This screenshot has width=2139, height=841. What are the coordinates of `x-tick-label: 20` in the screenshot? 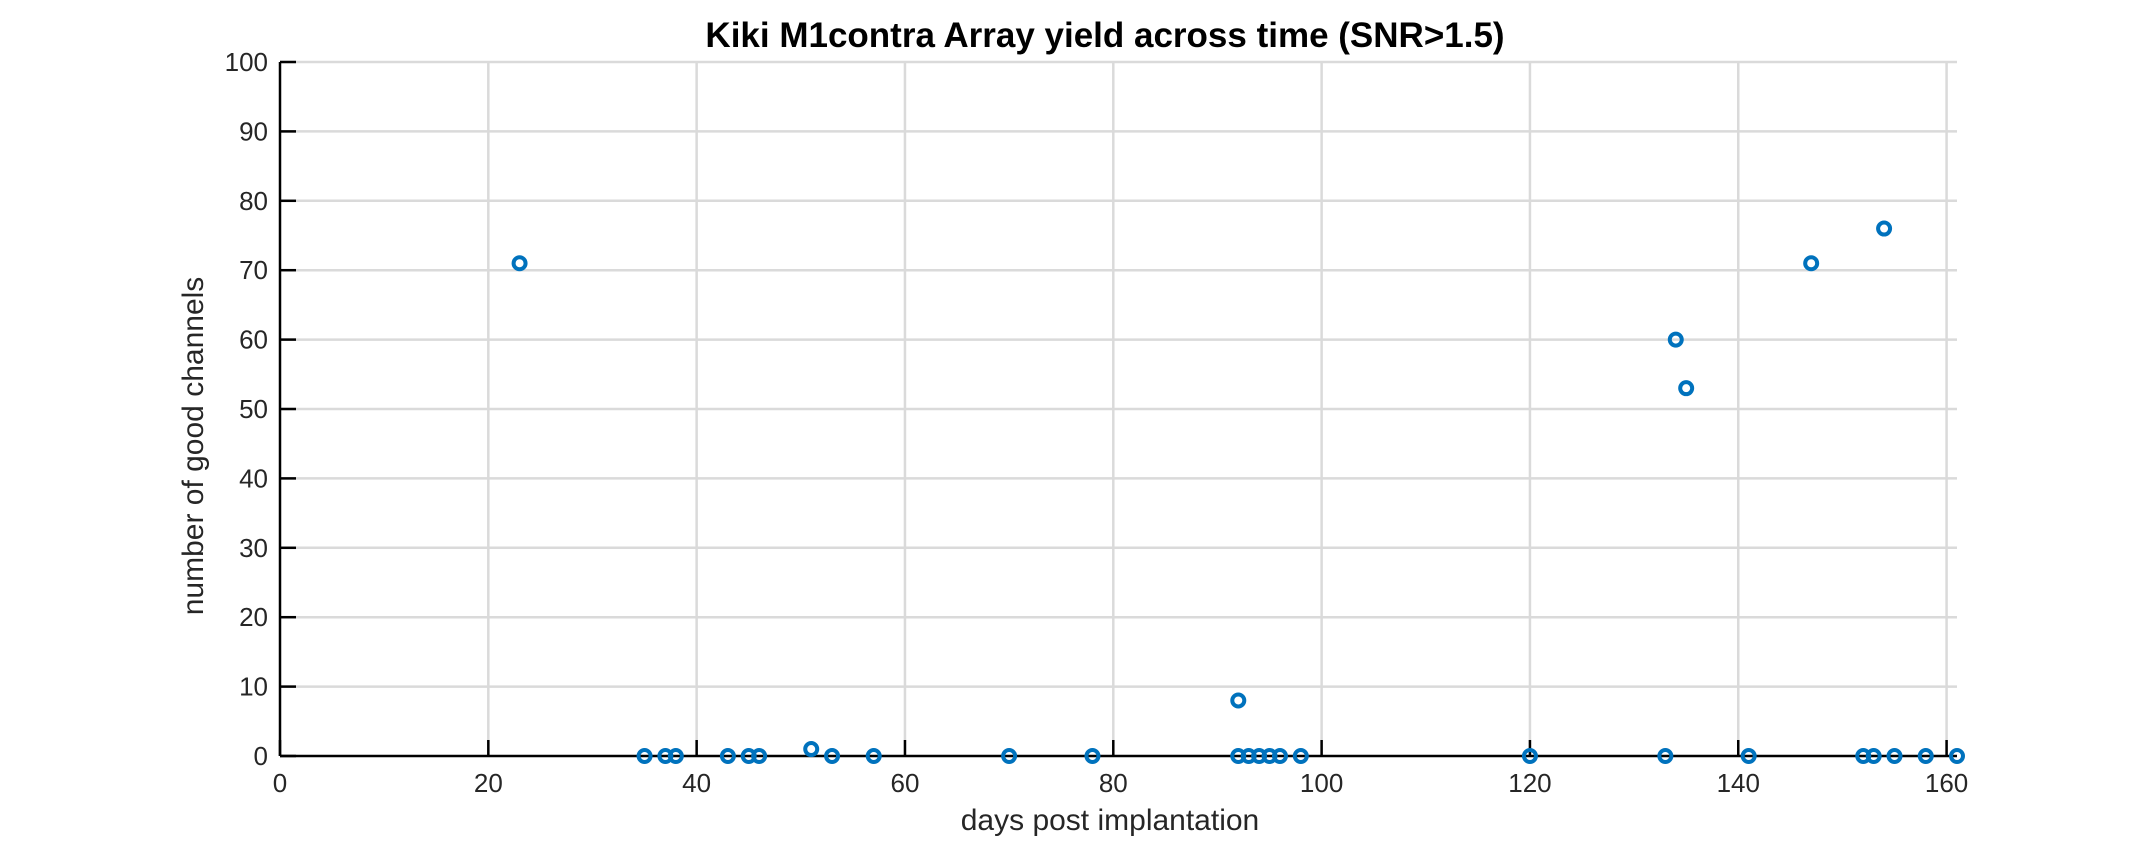 It's located at (488, 783).